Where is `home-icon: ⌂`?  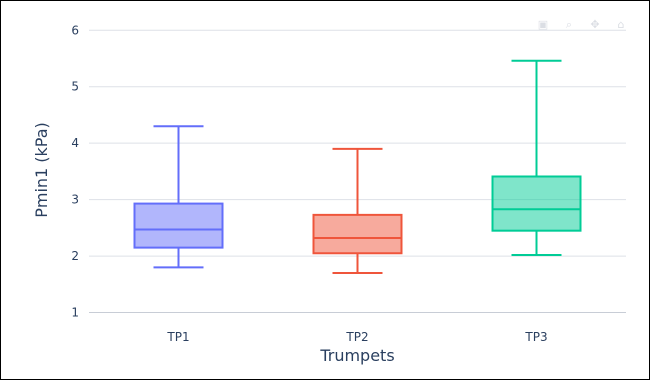
home-icon: ⌂ is located at coordinates (621, 24).